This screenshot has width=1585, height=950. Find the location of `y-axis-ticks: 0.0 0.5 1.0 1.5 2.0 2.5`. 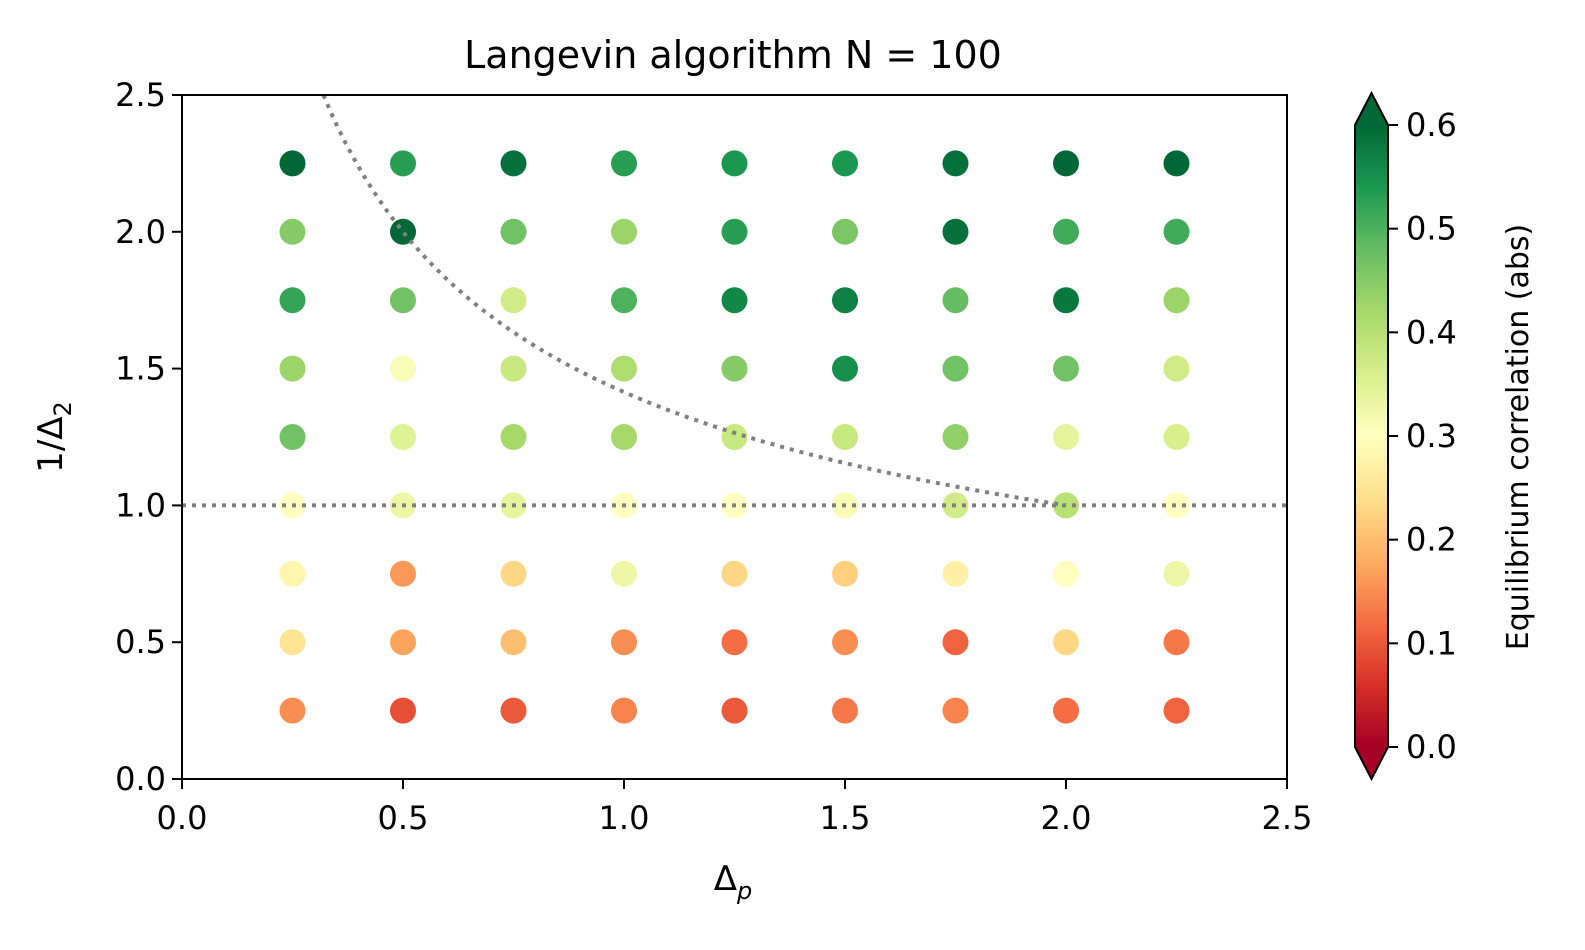

y-axis-ticks: 0.0 0.5 1.0 1.5 2.0 2.5 is located at coordinates (148, 437).